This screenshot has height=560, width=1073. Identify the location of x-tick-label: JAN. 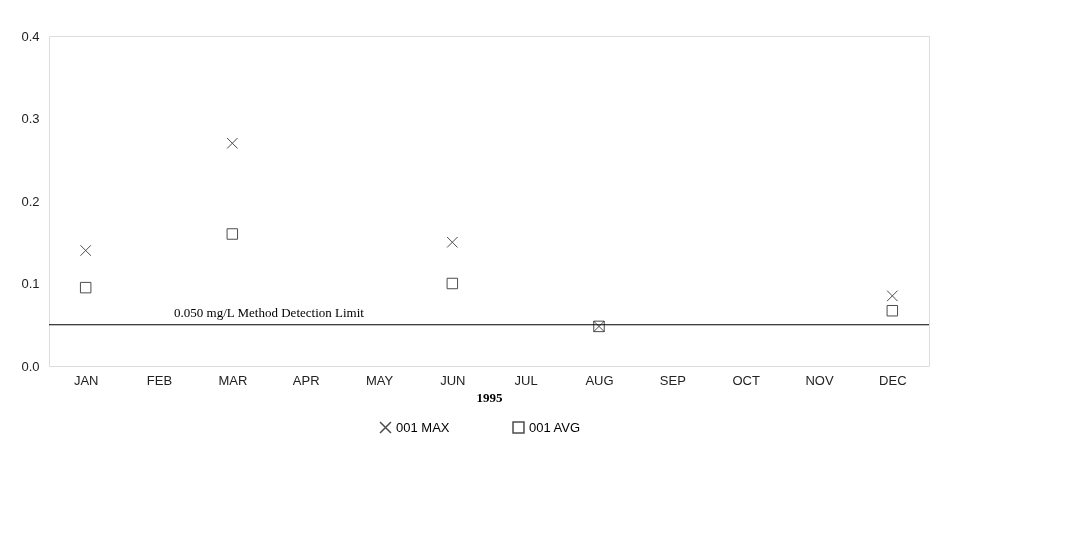
(86, 380).